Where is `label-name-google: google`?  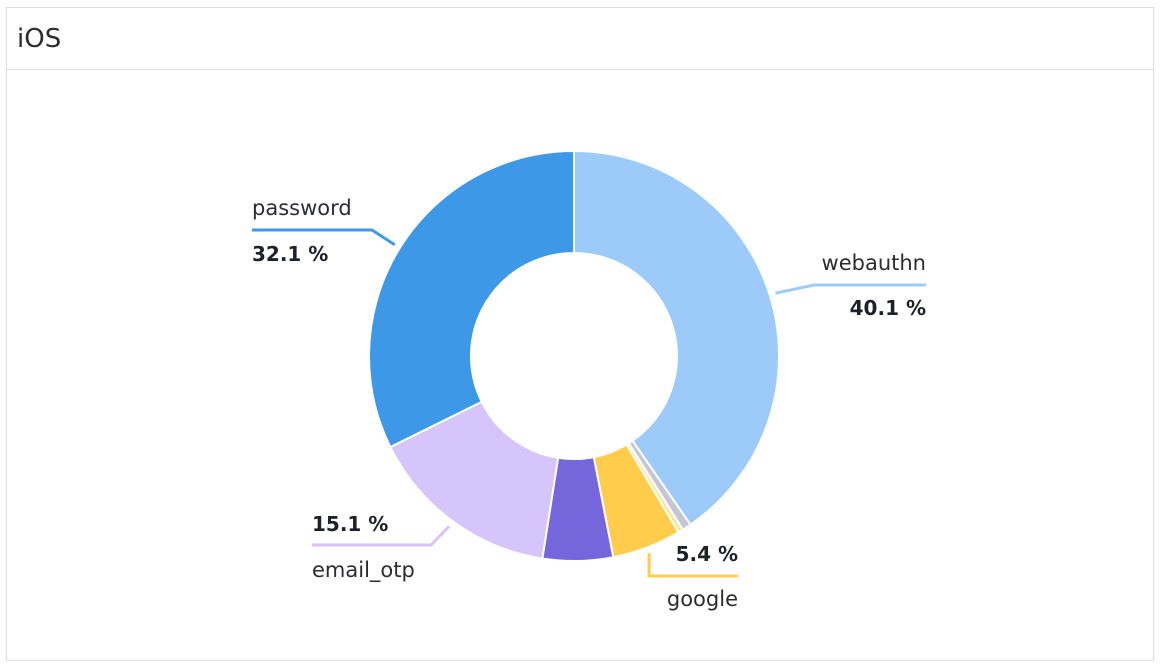
label-name-google: google is located at coordinates (702, 599).